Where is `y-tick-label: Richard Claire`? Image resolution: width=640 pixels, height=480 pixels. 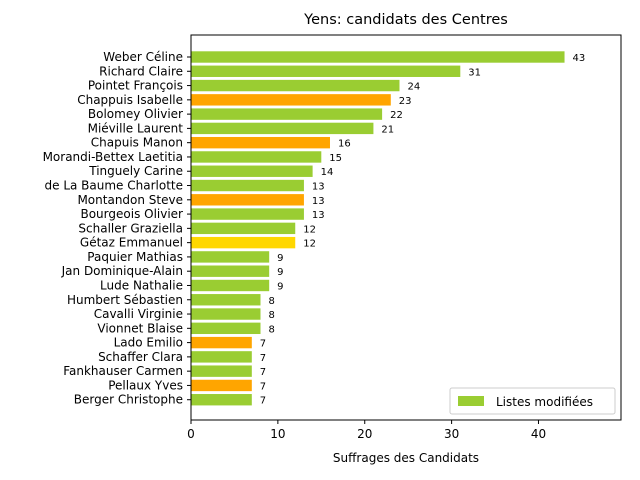
y-tick-label: Richard Claire is located at coordinates (141, 71).